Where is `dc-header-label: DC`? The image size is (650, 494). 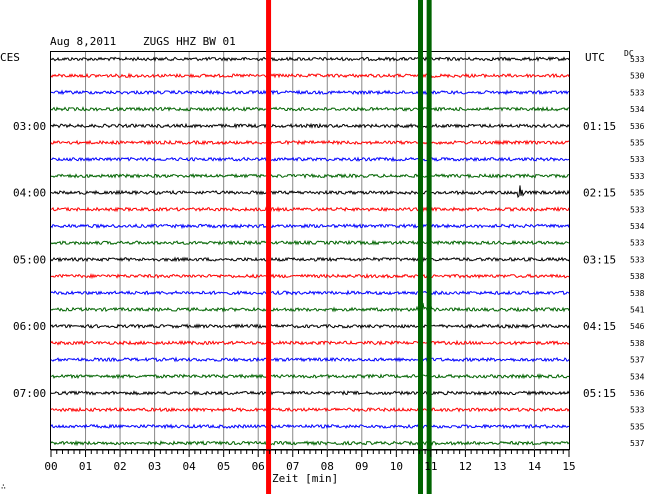 dc-header-label: DC is located at coordinates (629, 53).